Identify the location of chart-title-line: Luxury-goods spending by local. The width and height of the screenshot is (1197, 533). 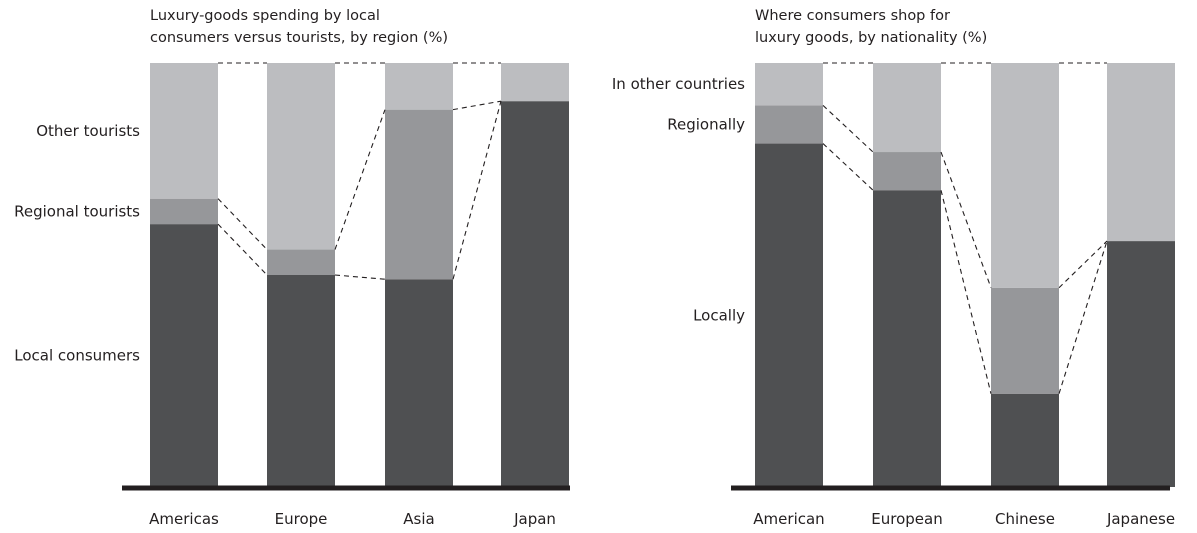
(265, 16).